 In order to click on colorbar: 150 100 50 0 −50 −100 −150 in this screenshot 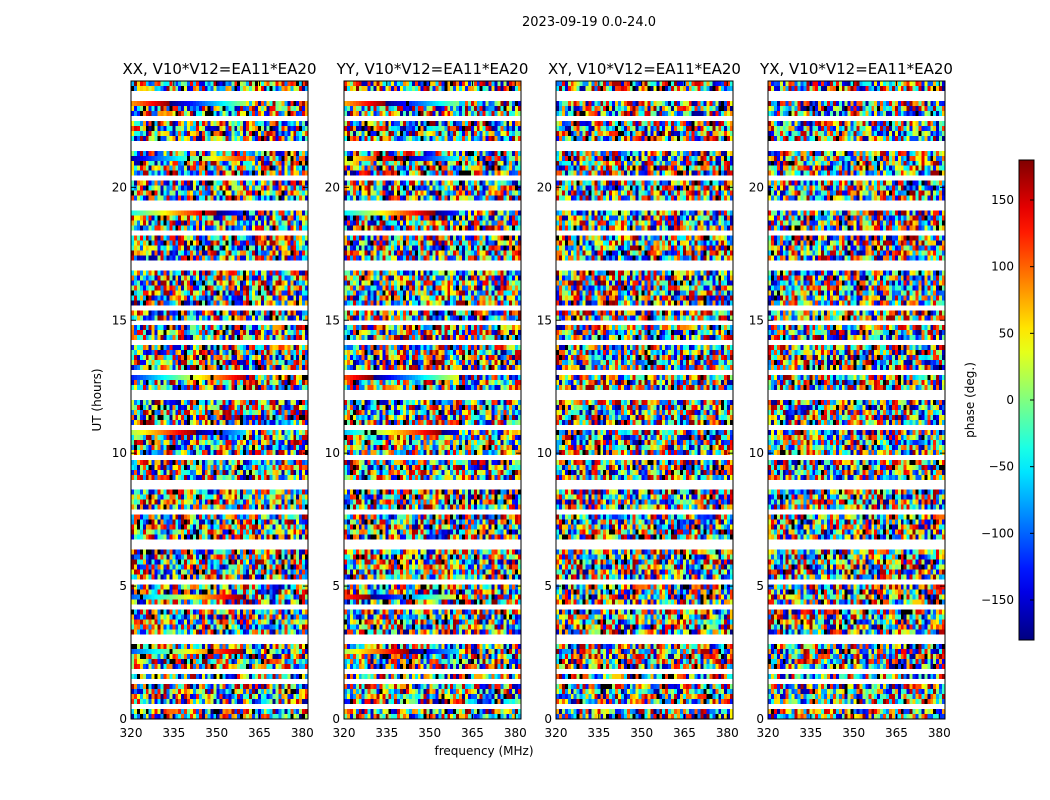, I will do `click(1008, 400)`.